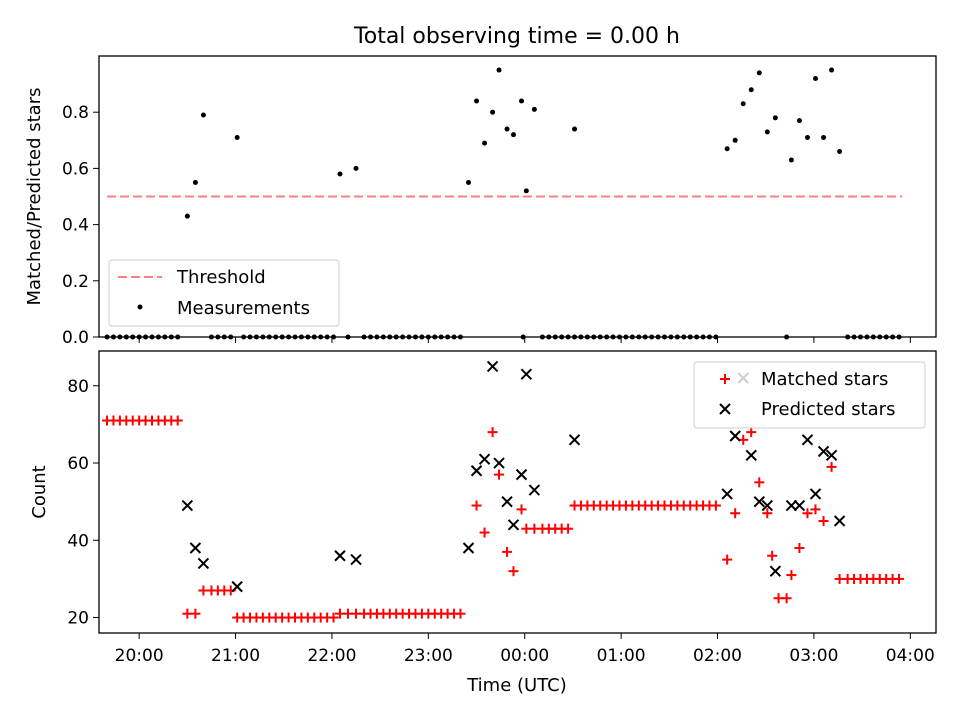 The image size is (960, 720). What do you see at coordinates (331, 656) in the screenshot?
I see `x-tick-label: 22:00` at bounding box center [331, 656].